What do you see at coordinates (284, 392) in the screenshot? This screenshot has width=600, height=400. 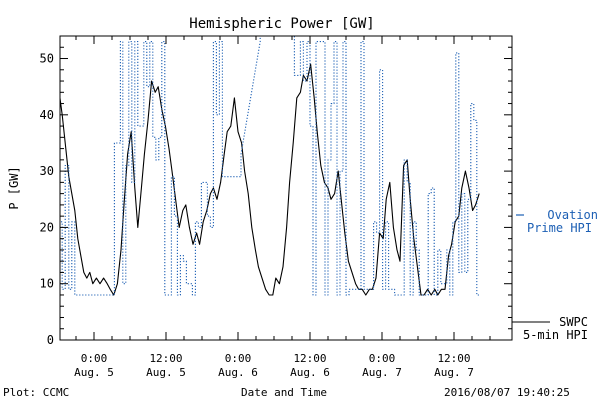 I see `x-axis-label: Date and Time` at bounding box center [284, 392].